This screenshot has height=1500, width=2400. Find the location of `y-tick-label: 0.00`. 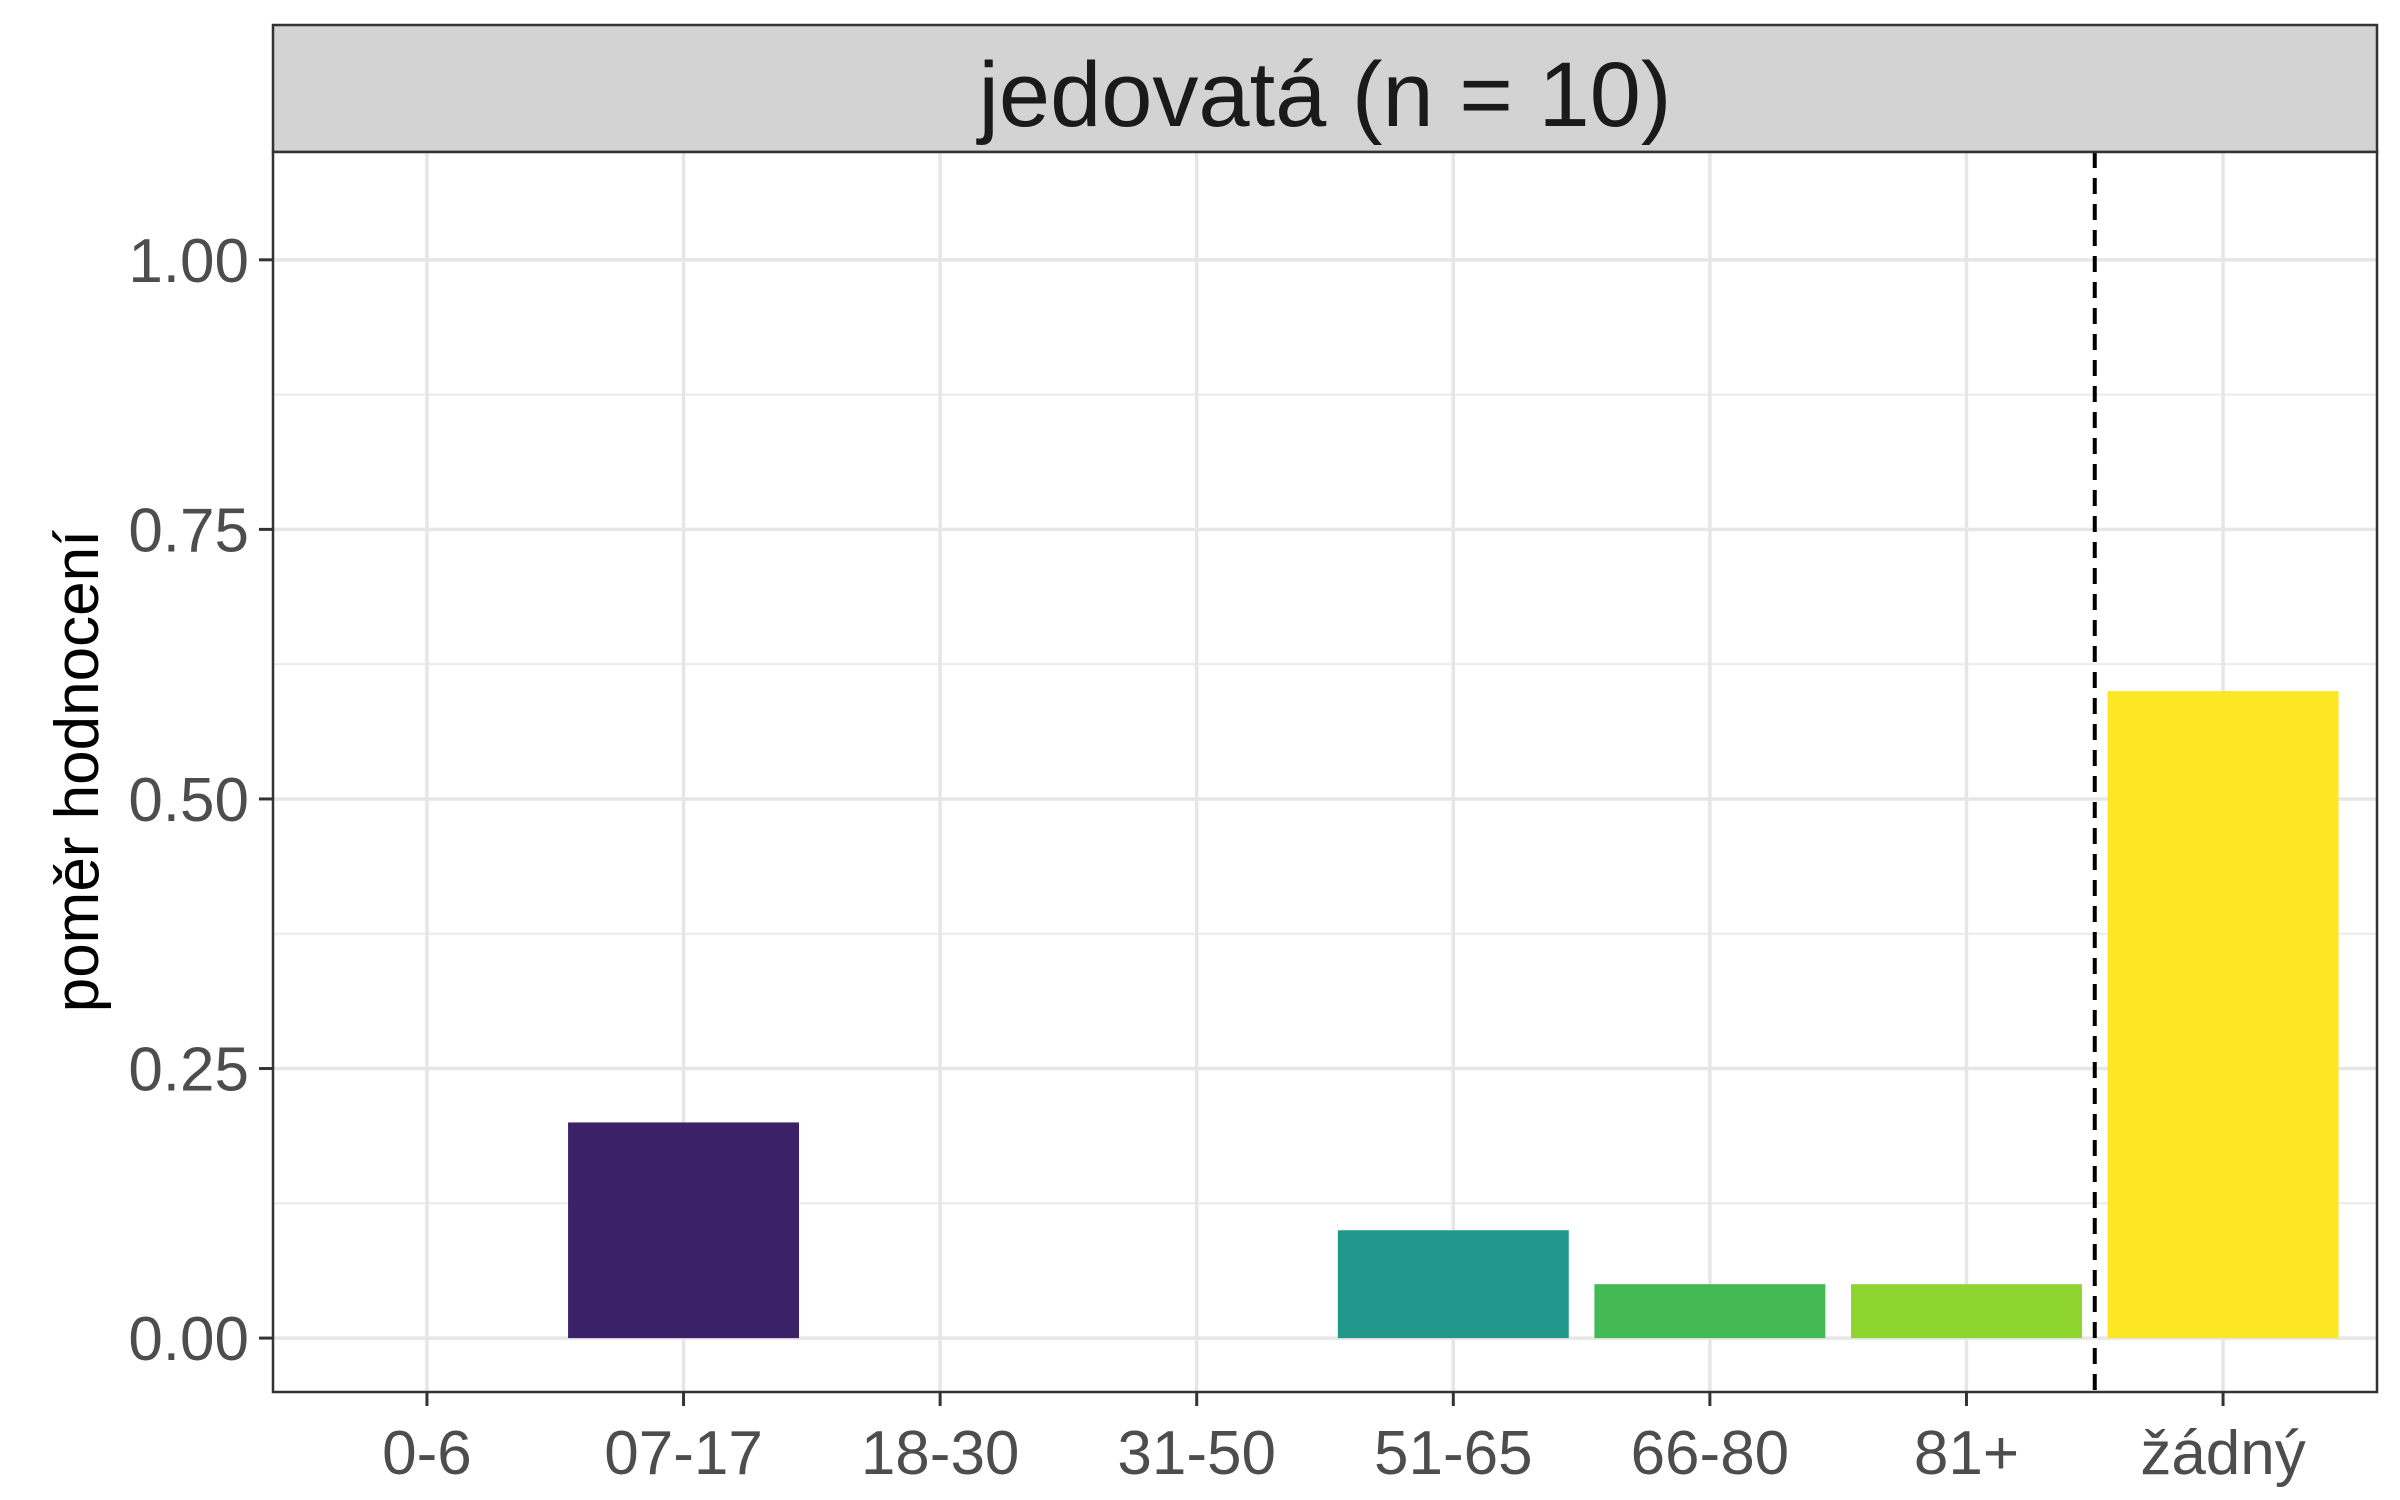

y-tick-label: 0.00 is located at coordinates (188, 1339).